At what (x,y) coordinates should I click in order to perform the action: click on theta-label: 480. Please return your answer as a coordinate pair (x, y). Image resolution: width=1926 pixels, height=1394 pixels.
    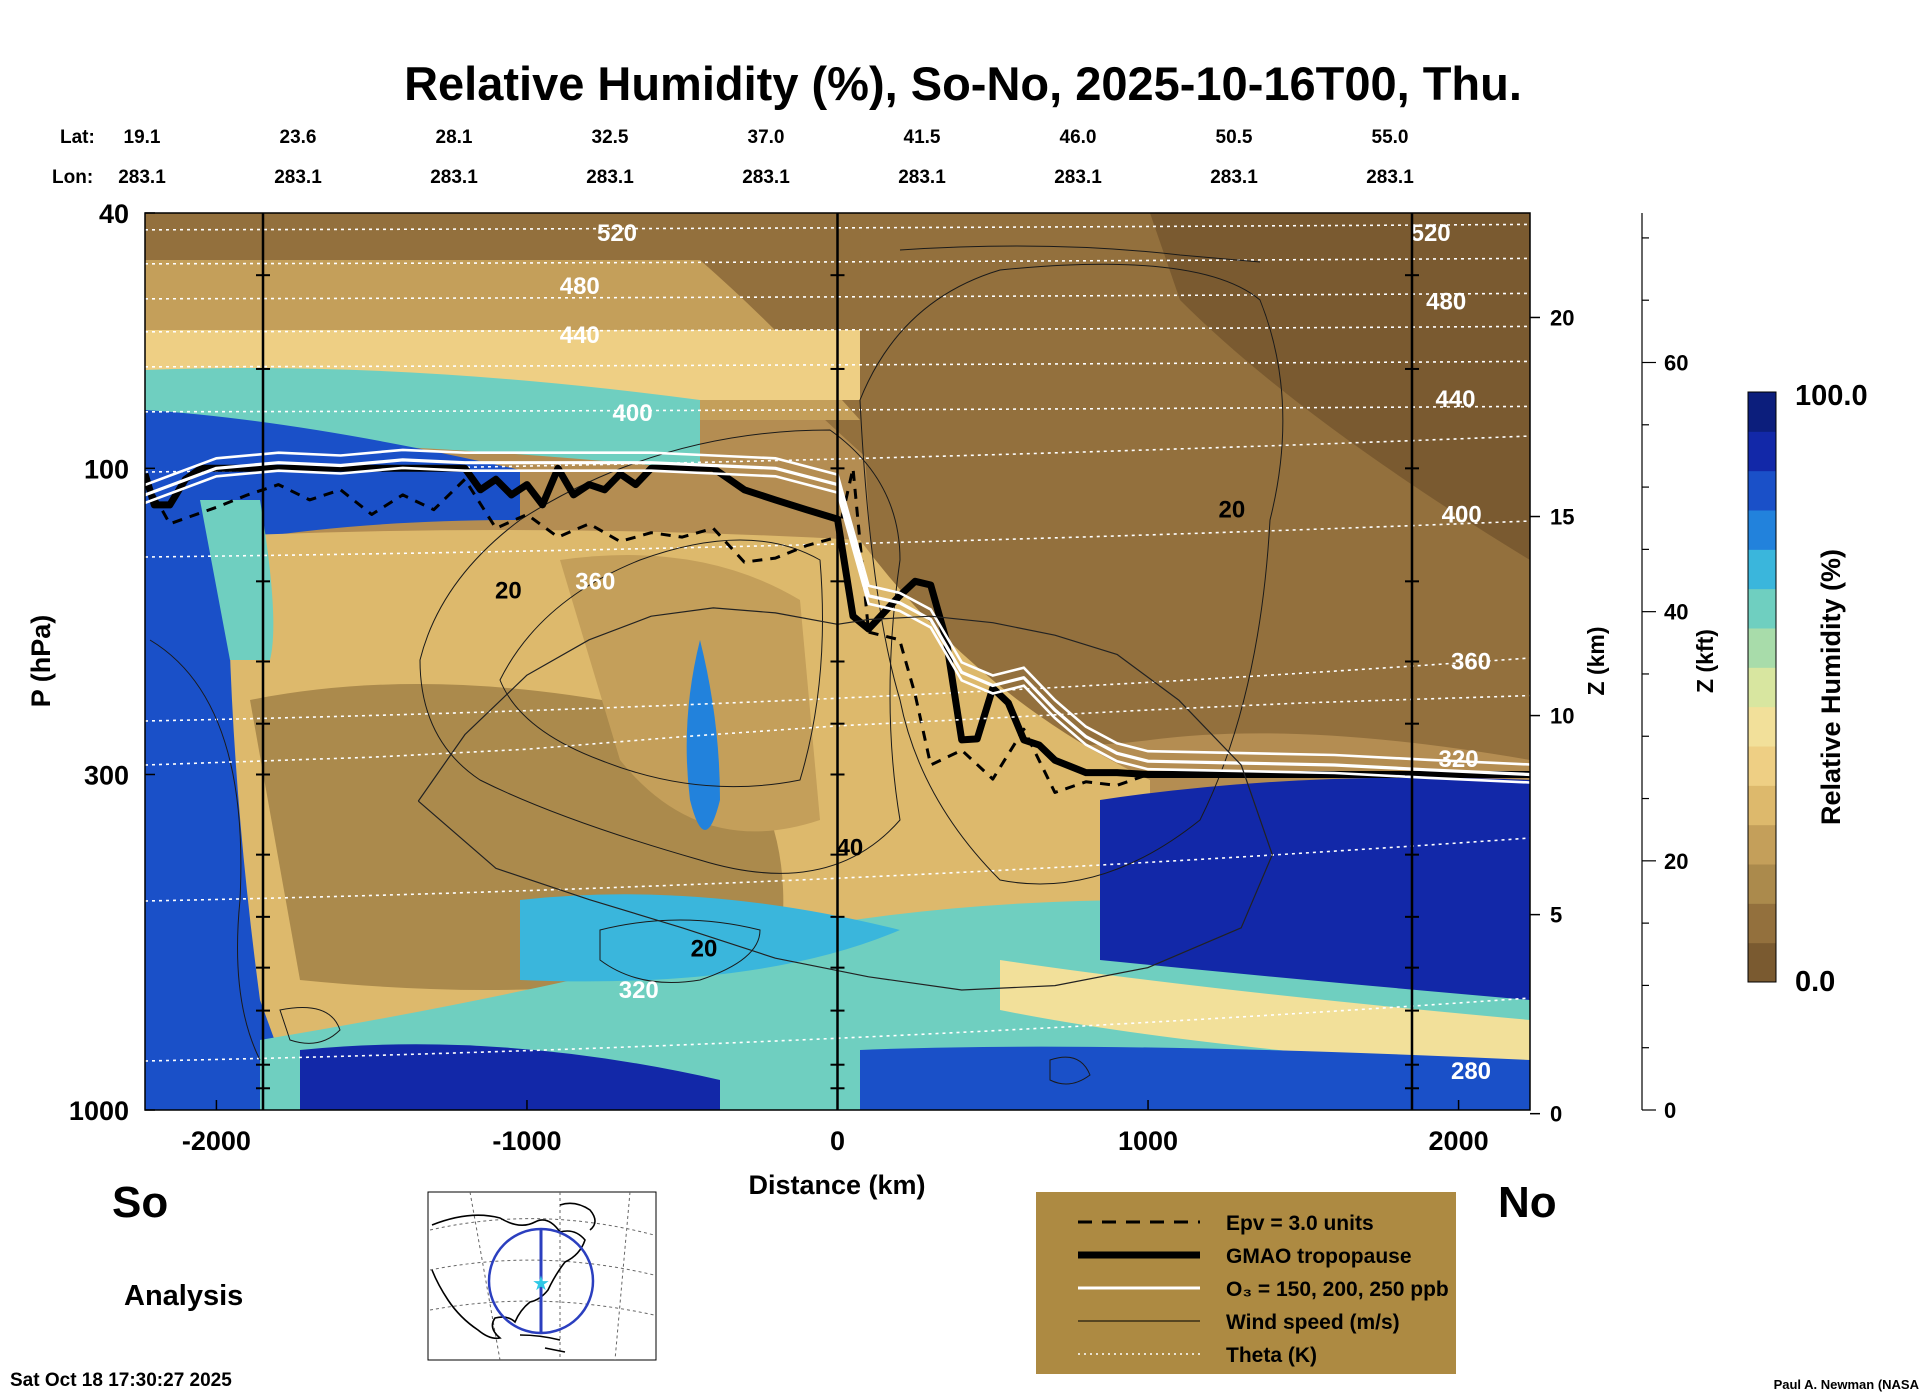
    Looking at the image, I should click on (580, 286).